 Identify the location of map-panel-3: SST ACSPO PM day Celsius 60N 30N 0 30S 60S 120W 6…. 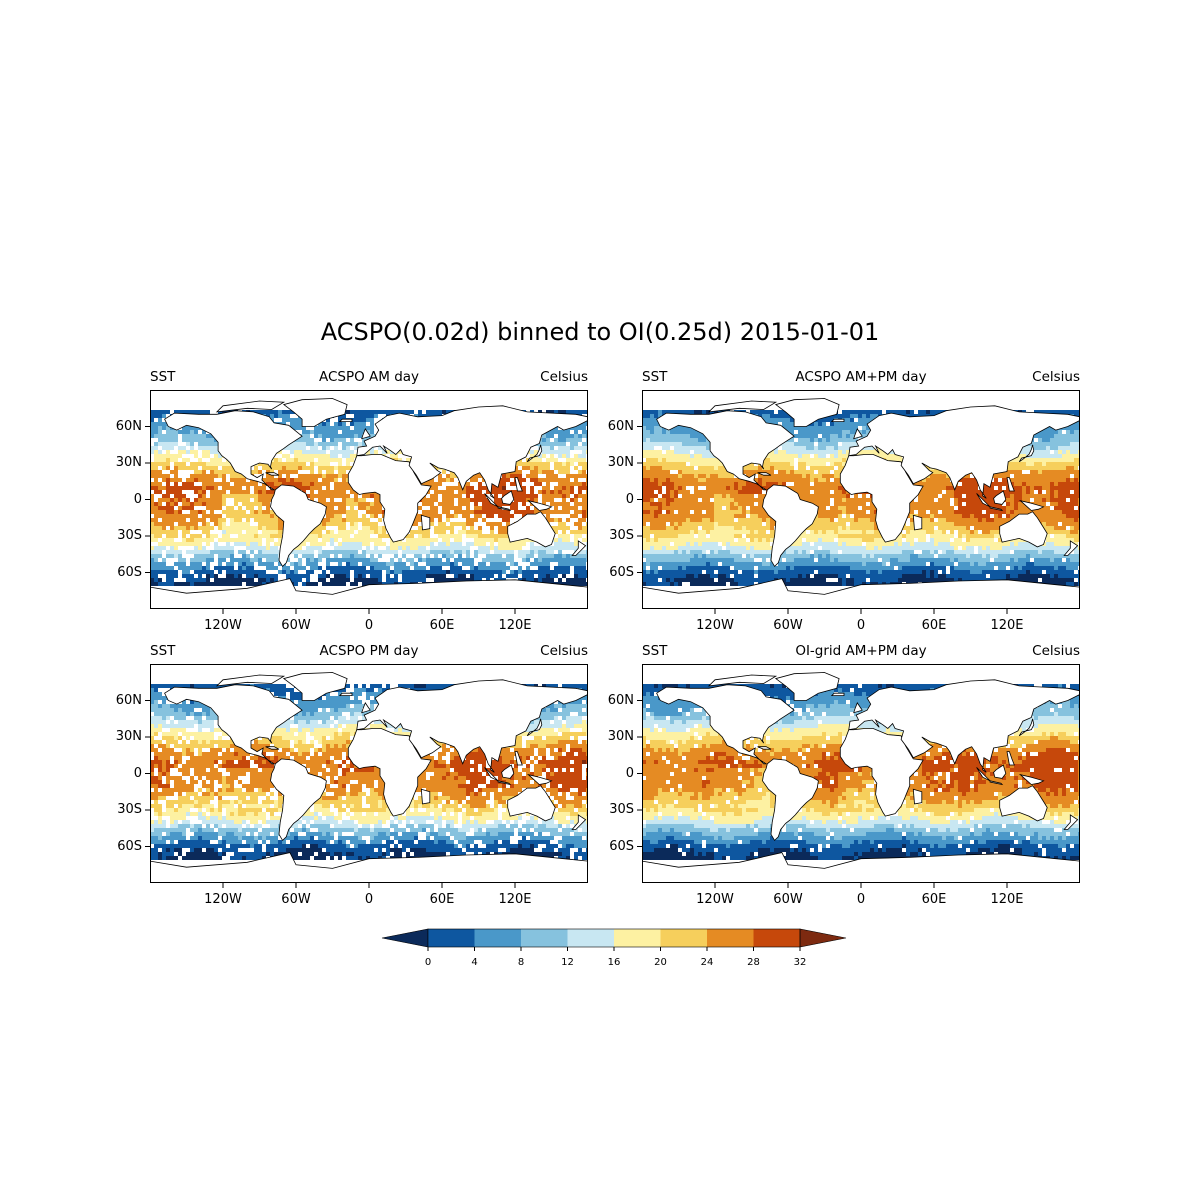
(352, 783).